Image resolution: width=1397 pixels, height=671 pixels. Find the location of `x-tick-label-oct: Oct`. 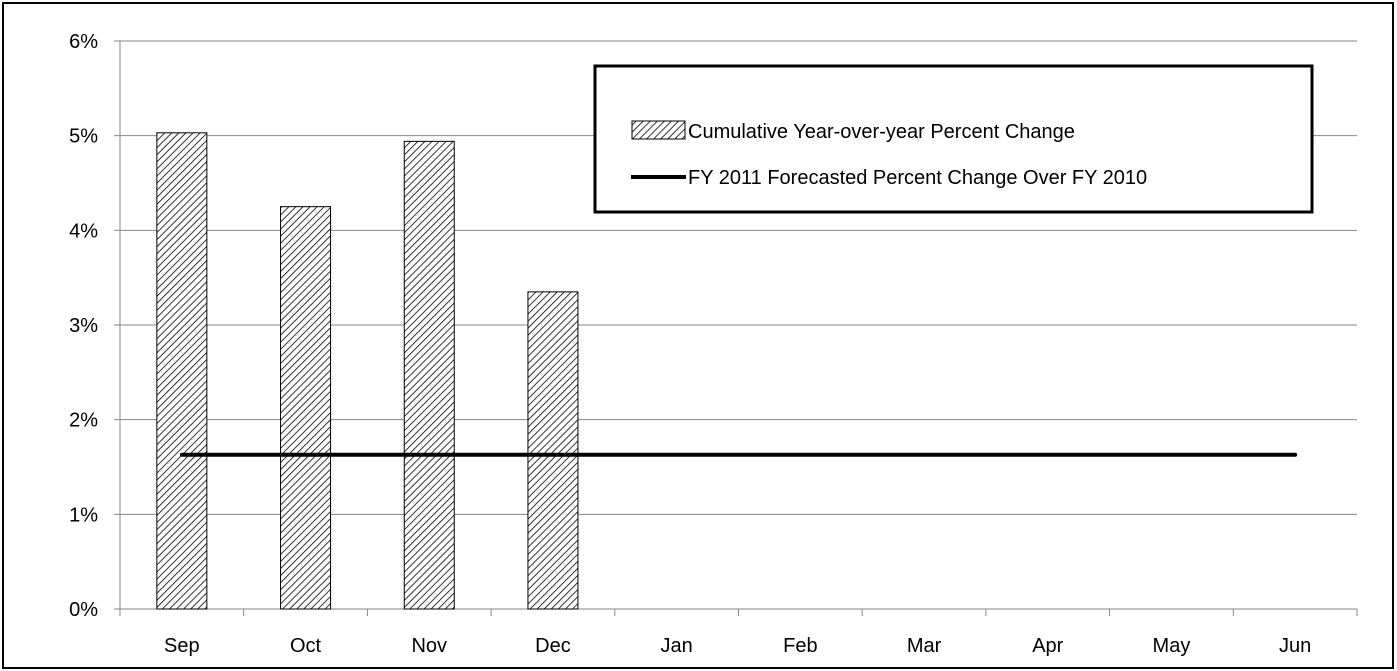

x-tick-label-oct: Oct is located at coordinates (306, 646).